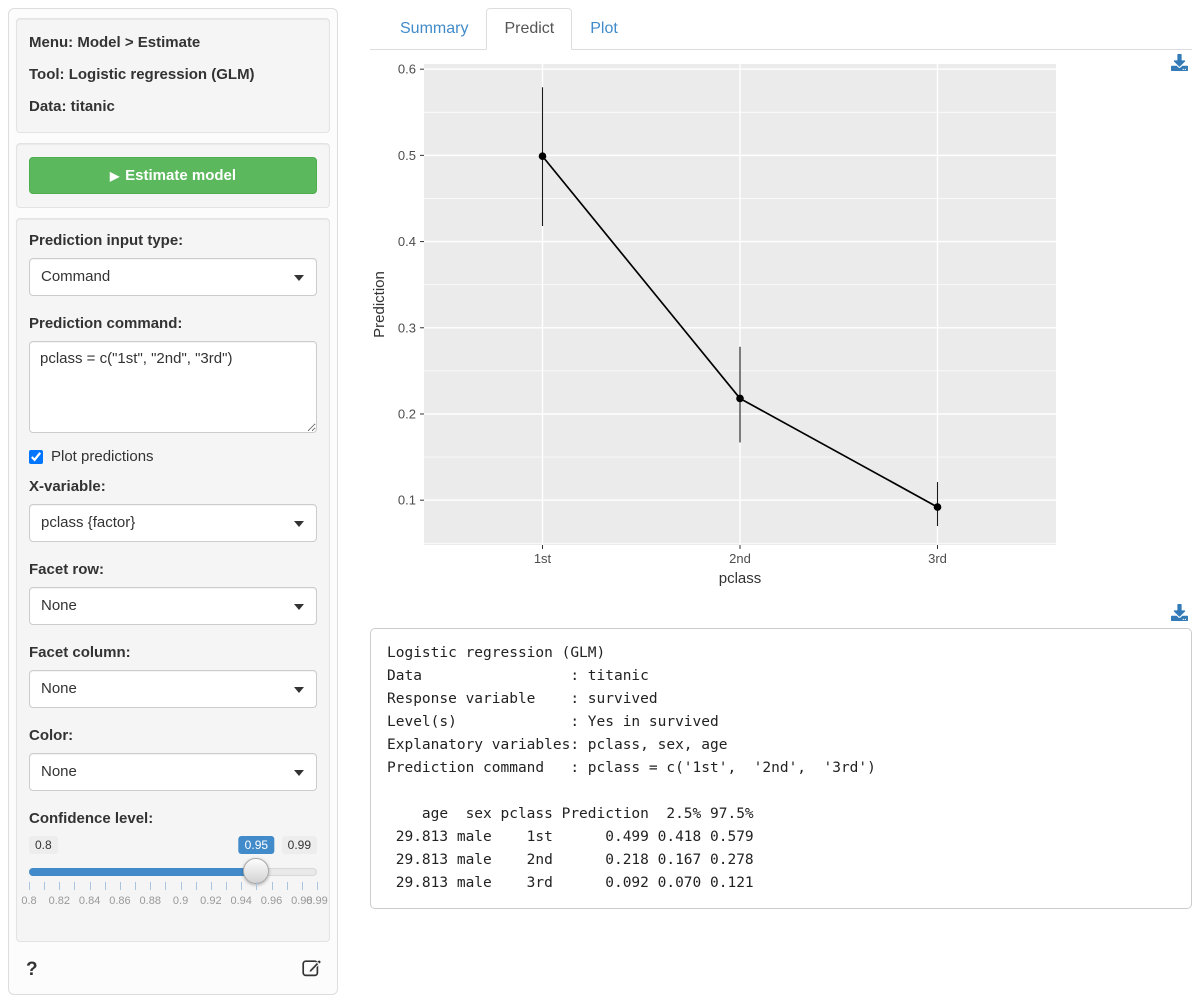 The width and height of the screenshot is (1199, 1003). I want to click on sidebar-footer: ?, so click(173, 970).